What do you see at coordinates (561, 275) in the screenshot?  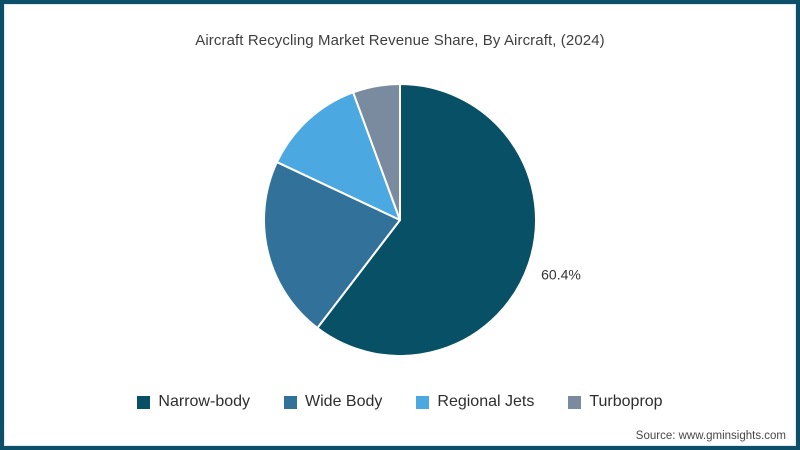 I see `slice-data-label: 60.4%` at bounding box center [561, 275].